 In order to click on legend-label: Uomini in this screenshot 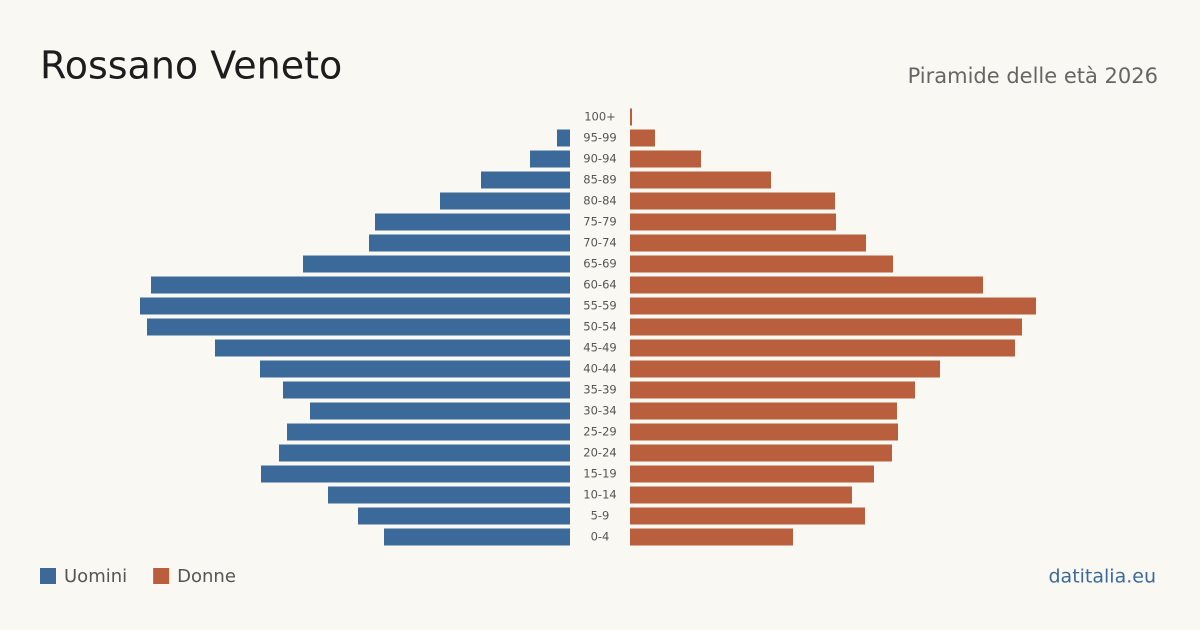, I will do `click(95, 576)`.